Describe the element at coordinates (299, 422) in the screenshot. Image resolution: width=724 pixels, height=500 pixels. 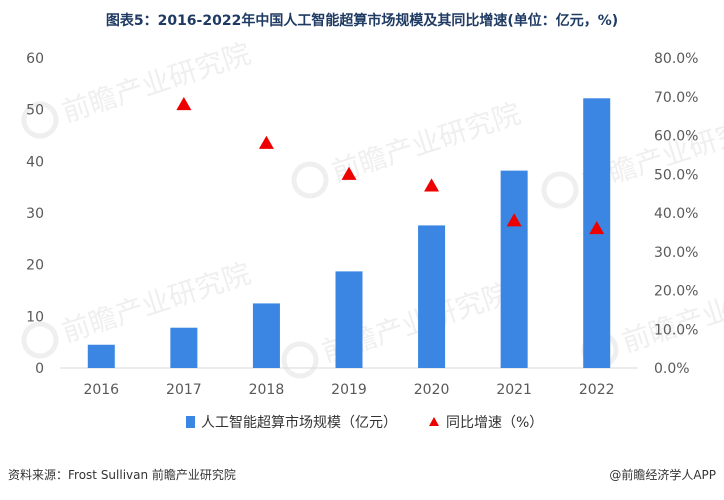
I see `legend-bar-label: 人工智能超算市场规模（亿元）` at that location.